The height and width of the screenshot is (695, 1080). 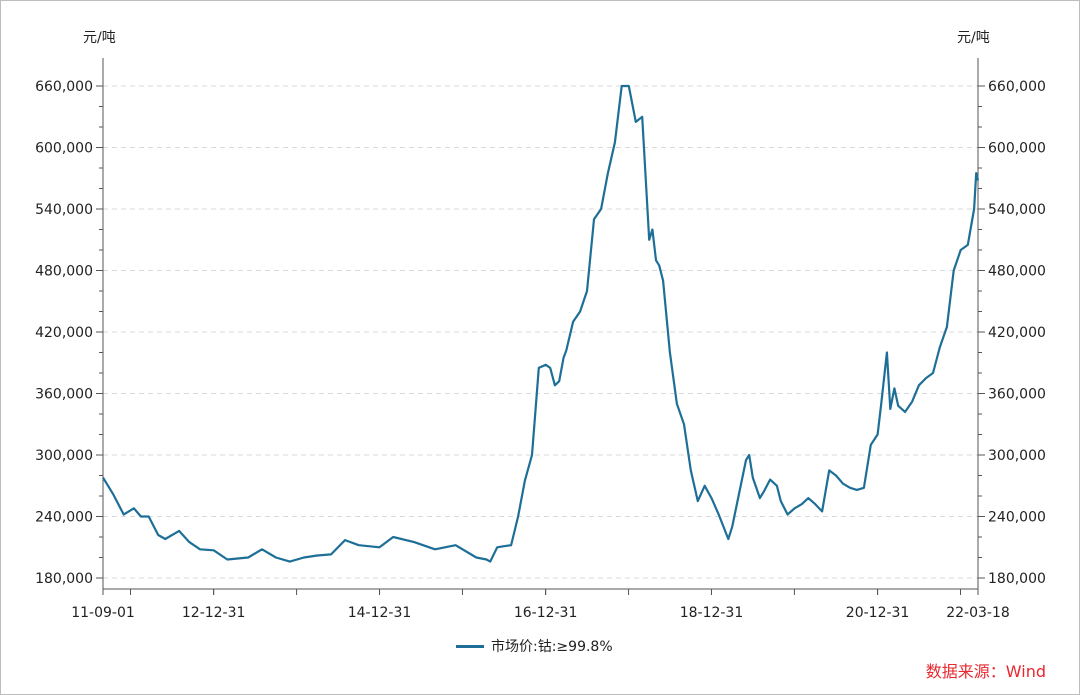 I want to click on y-tick-label-right: 360,000, so click(x=1017, y=395).